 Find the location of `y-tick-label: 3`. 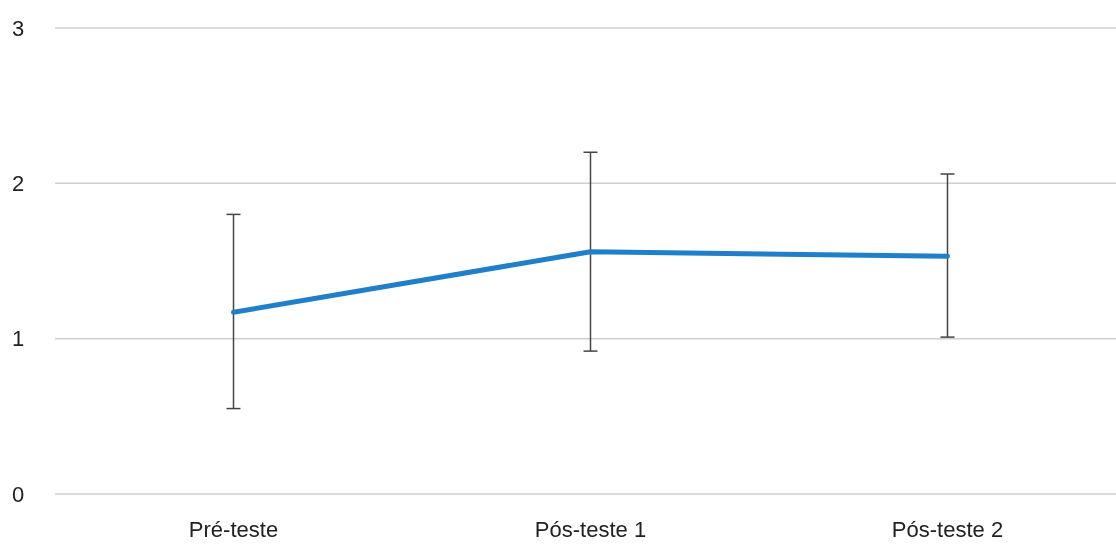

y-tick-label: 3 is located at coordinates (18, 28).